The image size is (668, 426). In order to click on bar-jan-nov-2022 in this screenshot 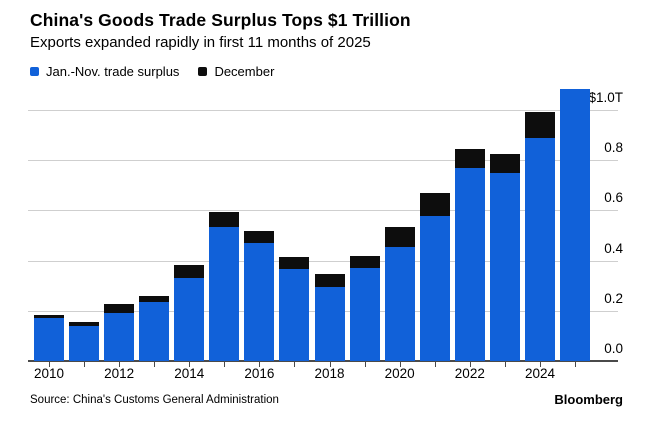, I will do `click(469, 264)`.